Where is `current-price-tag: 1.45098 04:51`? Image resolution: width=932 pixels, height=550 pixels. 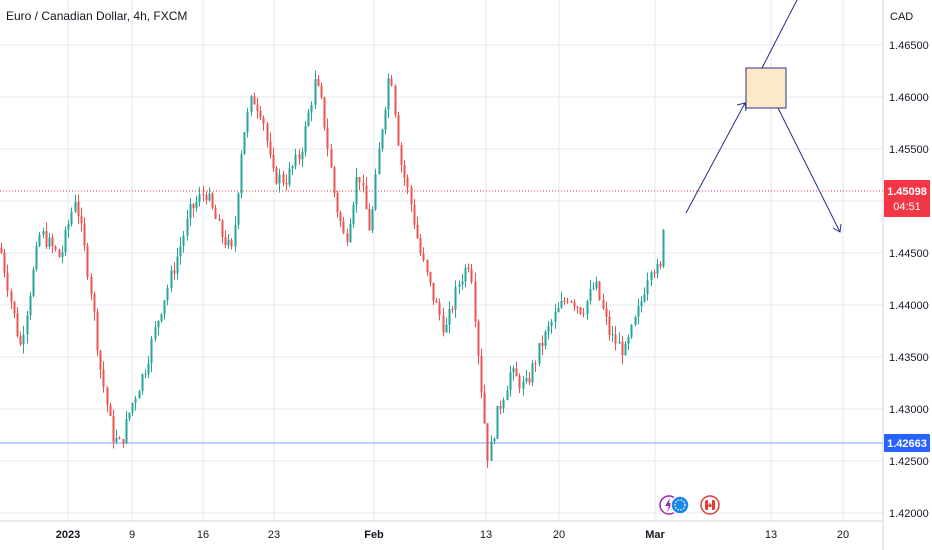 current-price-tag: 1.45098 04:51 is located at coordinates (907, 198).